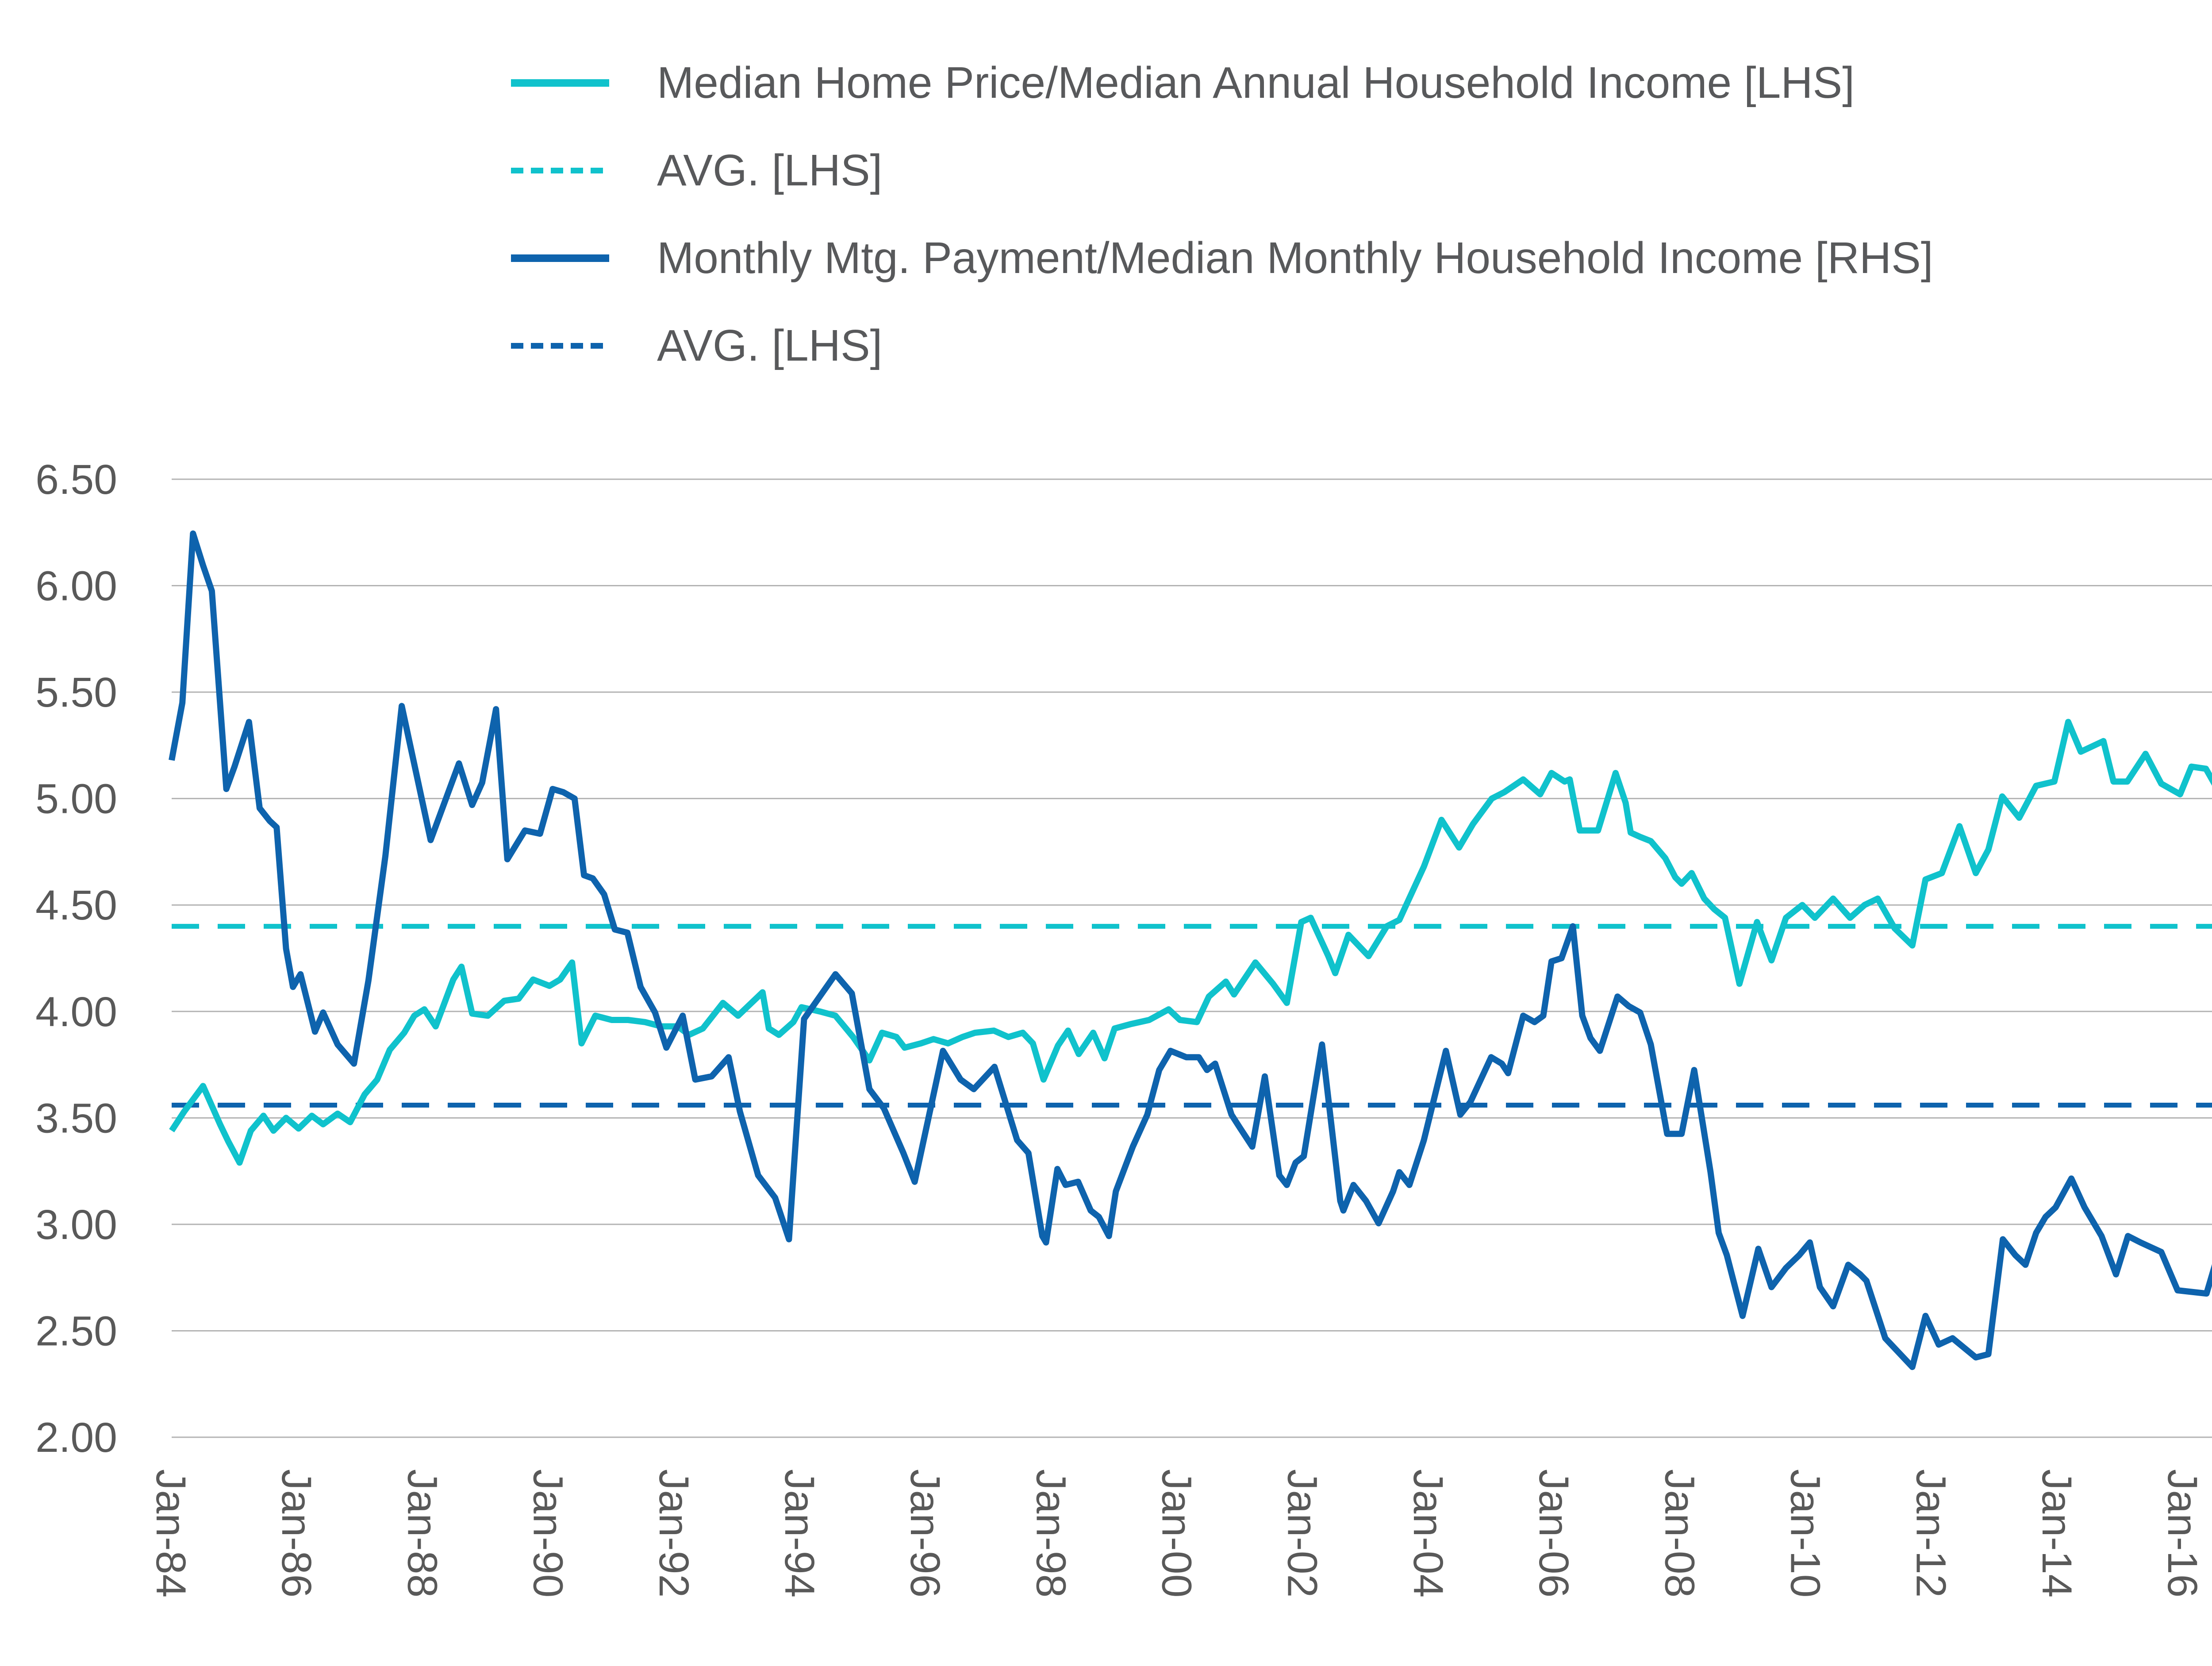  I want to click on x-axis-tick-label: Jan-00, so click(1177, 1533).